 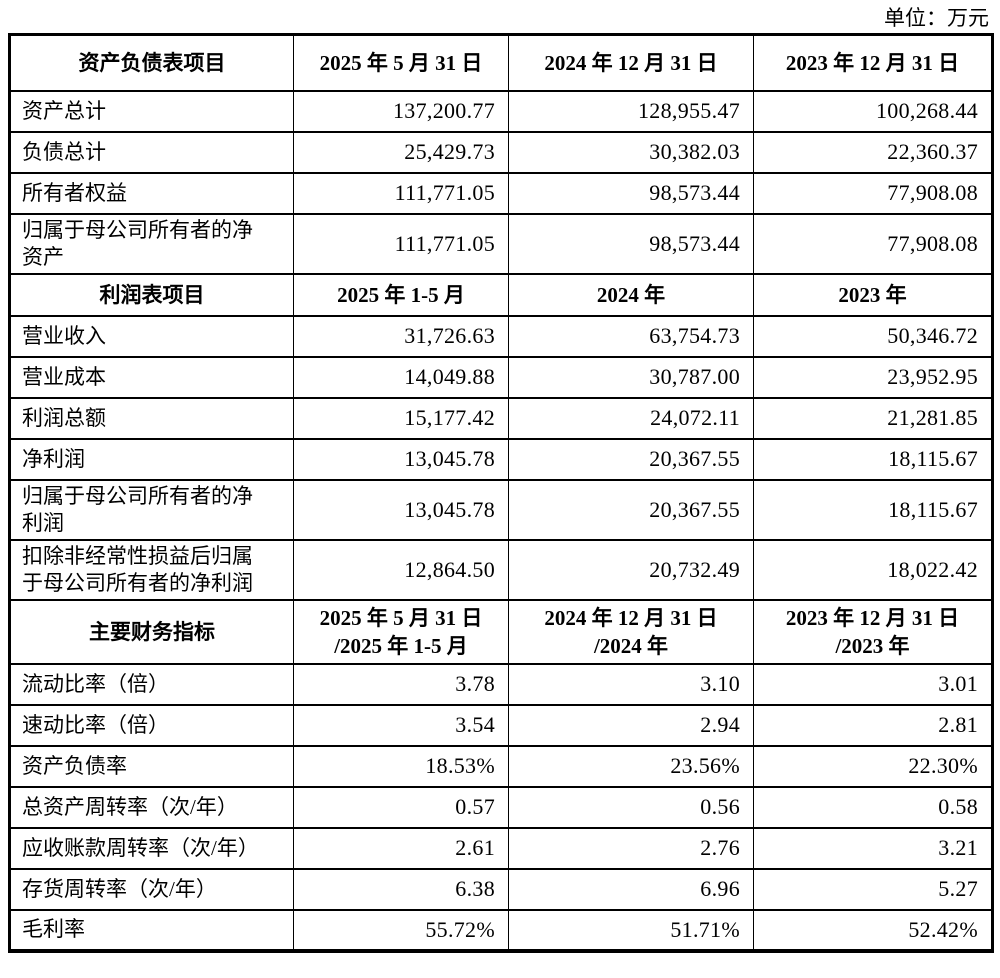 I want to click on row-label: 净利润, so click(x=151, y=459).